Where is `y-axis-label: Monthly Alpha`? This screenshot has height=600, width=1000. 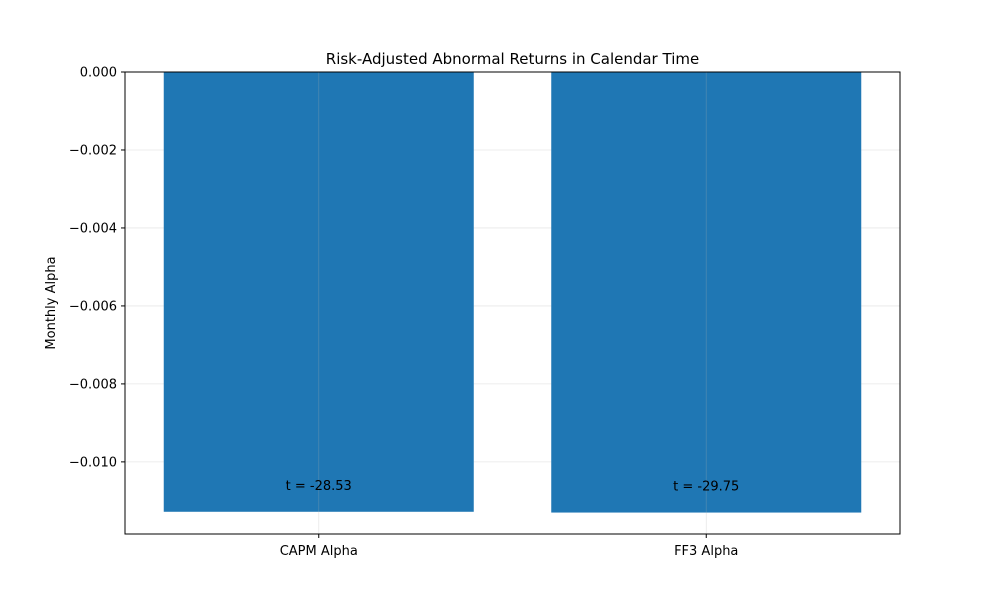
y-axis-label: Monthly Alpha is located at coordinates (51, 302).